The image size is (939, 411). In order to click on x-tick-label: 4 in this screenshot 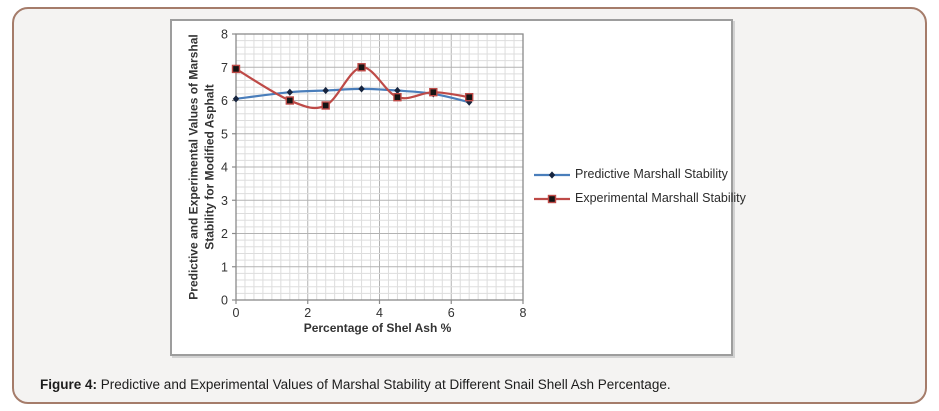, I will do `click(379, 313)`.